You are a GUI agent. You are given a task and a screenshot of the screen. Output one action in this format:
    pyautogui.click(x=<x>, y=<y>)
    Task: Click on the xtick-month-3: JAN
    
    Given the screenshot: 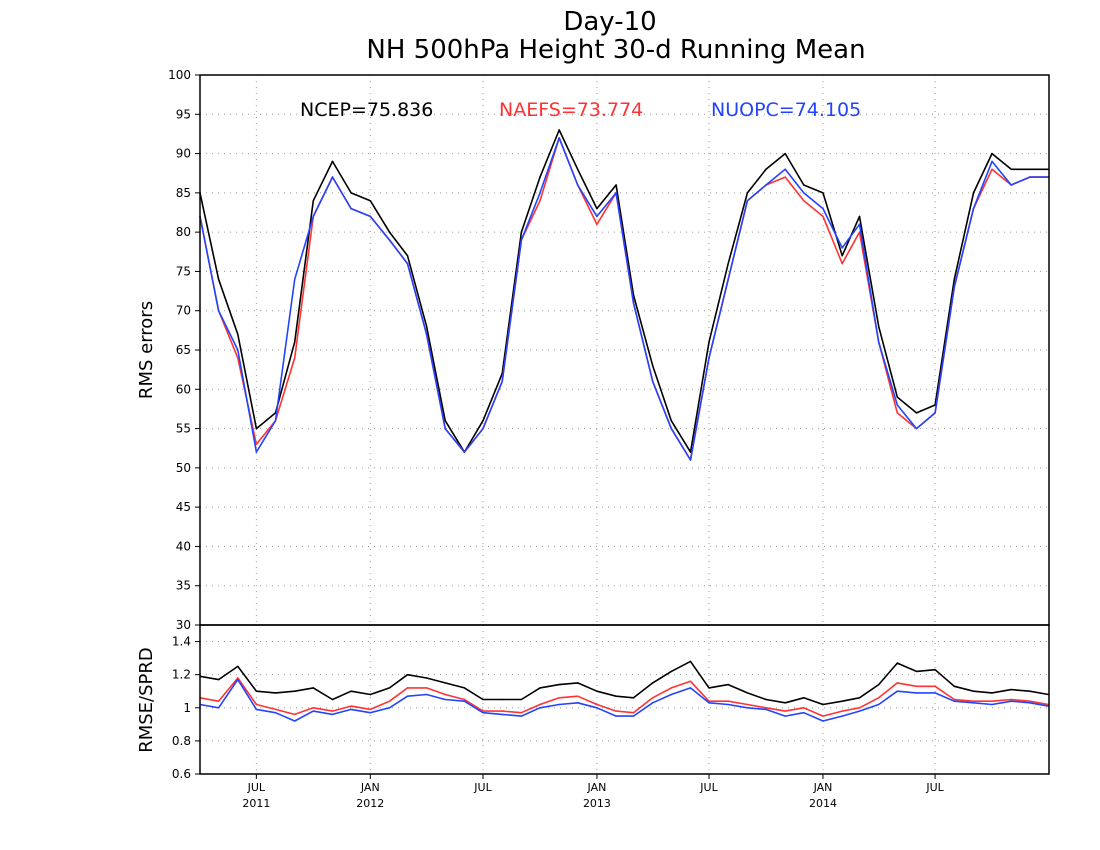 What is the action you would take?
    pyautogui.click(x=597, y=787)
    